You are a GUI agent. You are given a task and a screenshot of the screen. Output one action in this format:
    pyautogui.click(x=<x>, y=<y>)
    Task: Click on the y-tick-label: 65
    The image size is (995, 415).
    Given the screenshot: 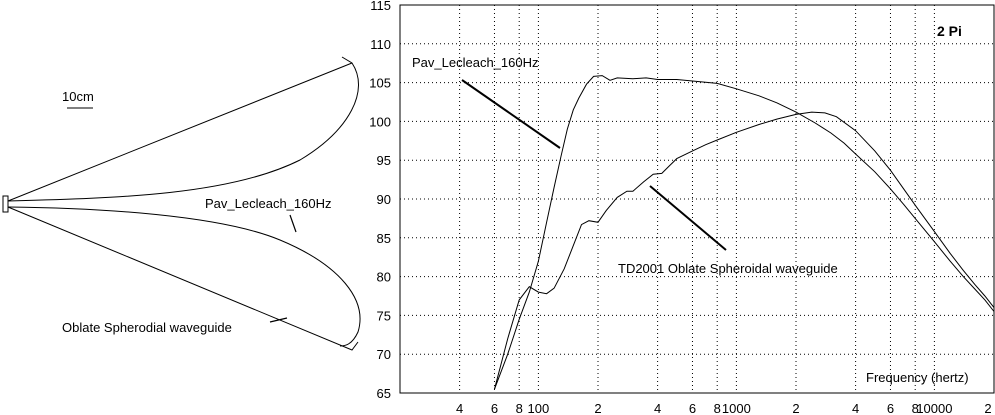 What is the action you would take?
    pyautogui.click(x=384, y=393)
    